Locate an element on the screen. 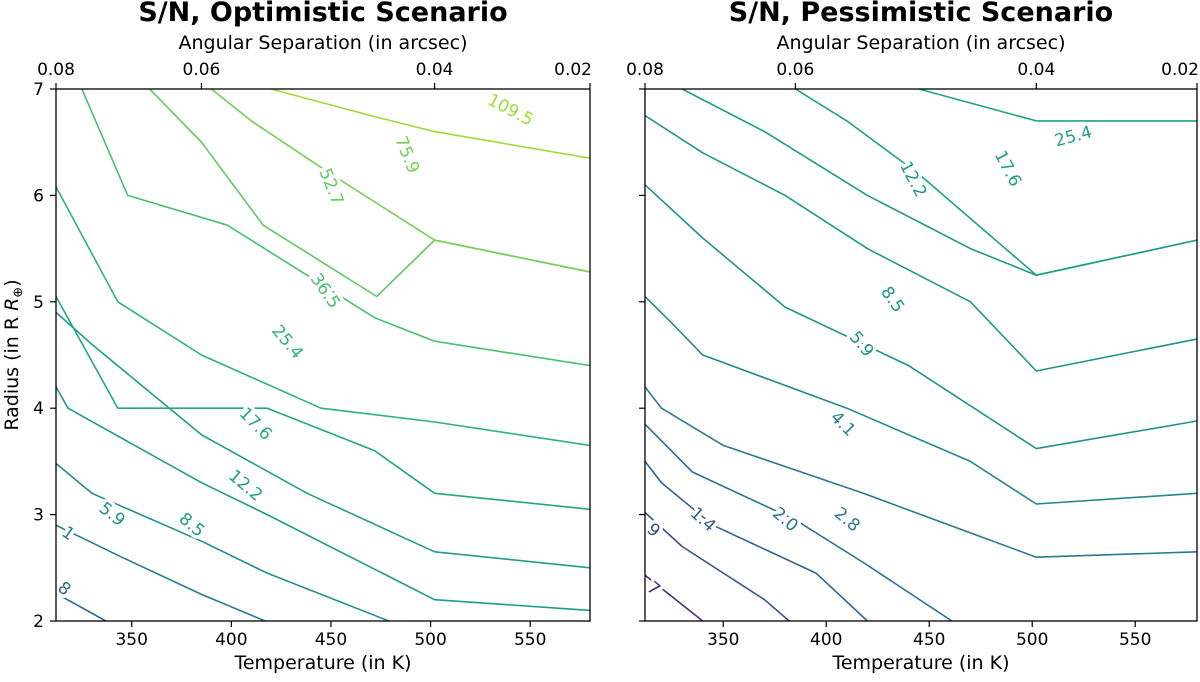 This screenshot has height=682, width=1200. optimistic-contour-5.9 is located at coordinates (223, 541).